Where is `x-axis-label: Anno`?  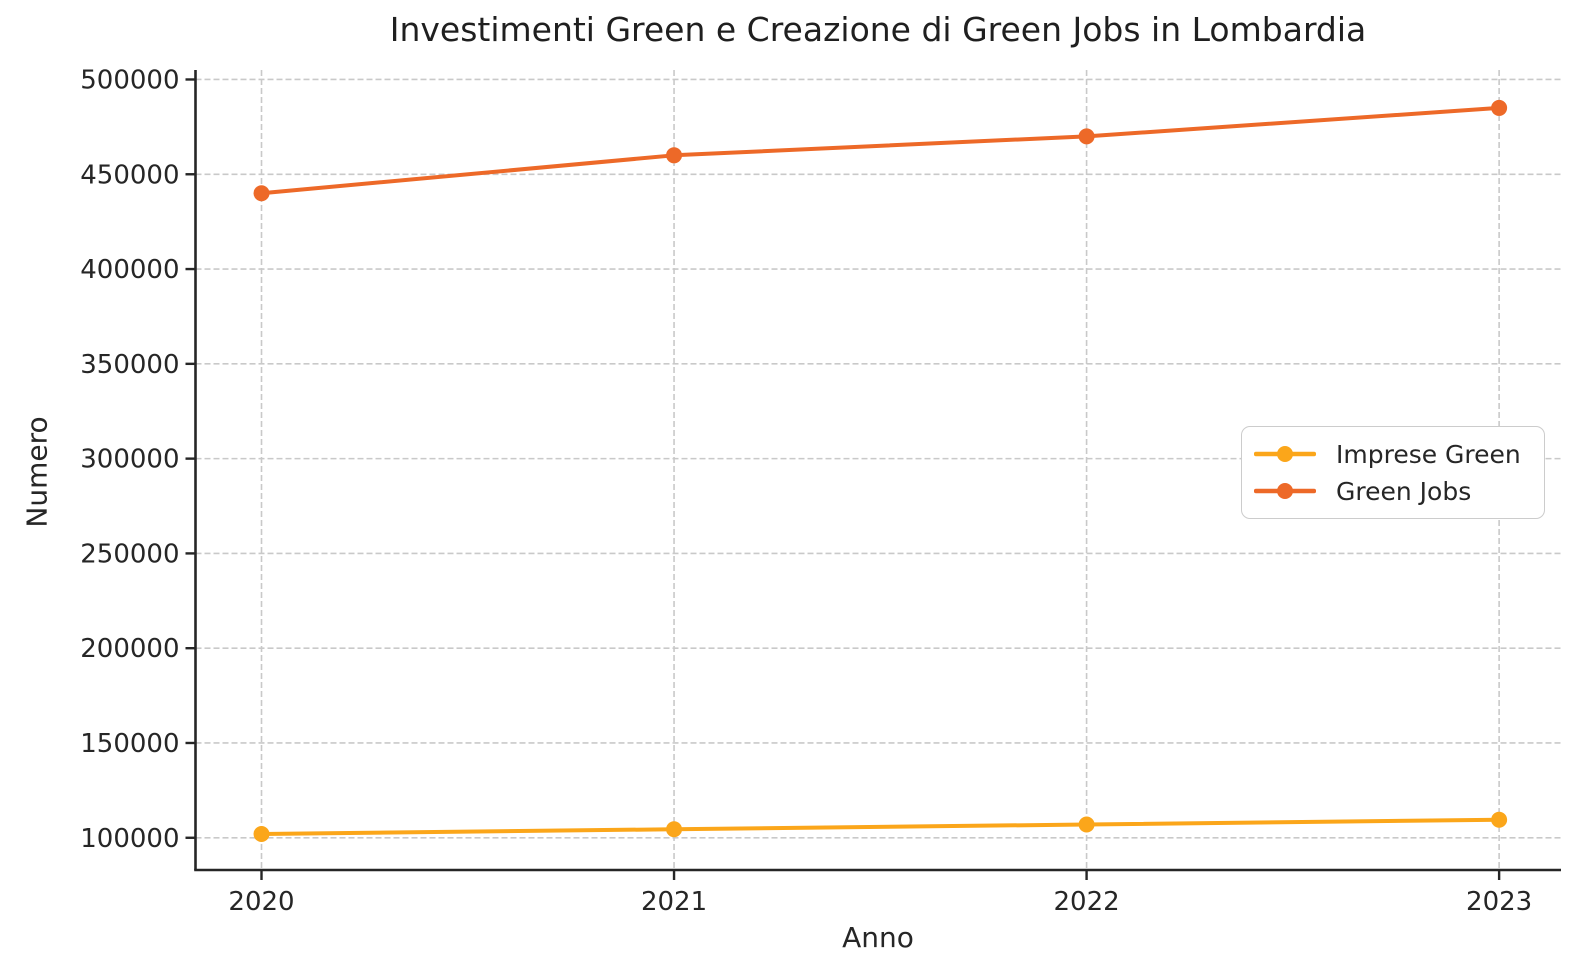
x-axis-label: Anno is located at coordinates (878, 937).